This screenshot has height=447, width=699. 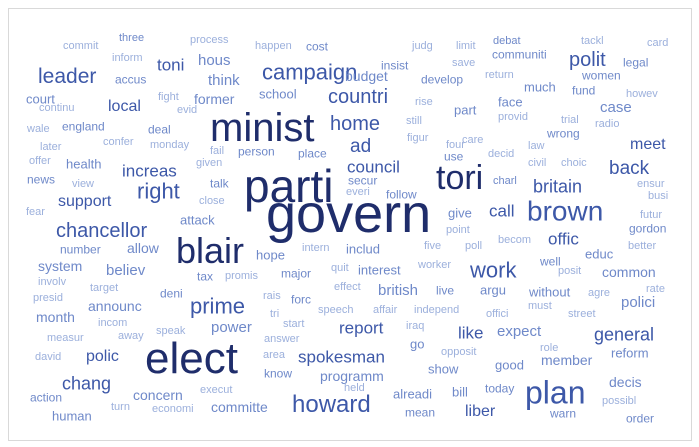 I want to click on word: spokesman, so click(x=341, y=357).